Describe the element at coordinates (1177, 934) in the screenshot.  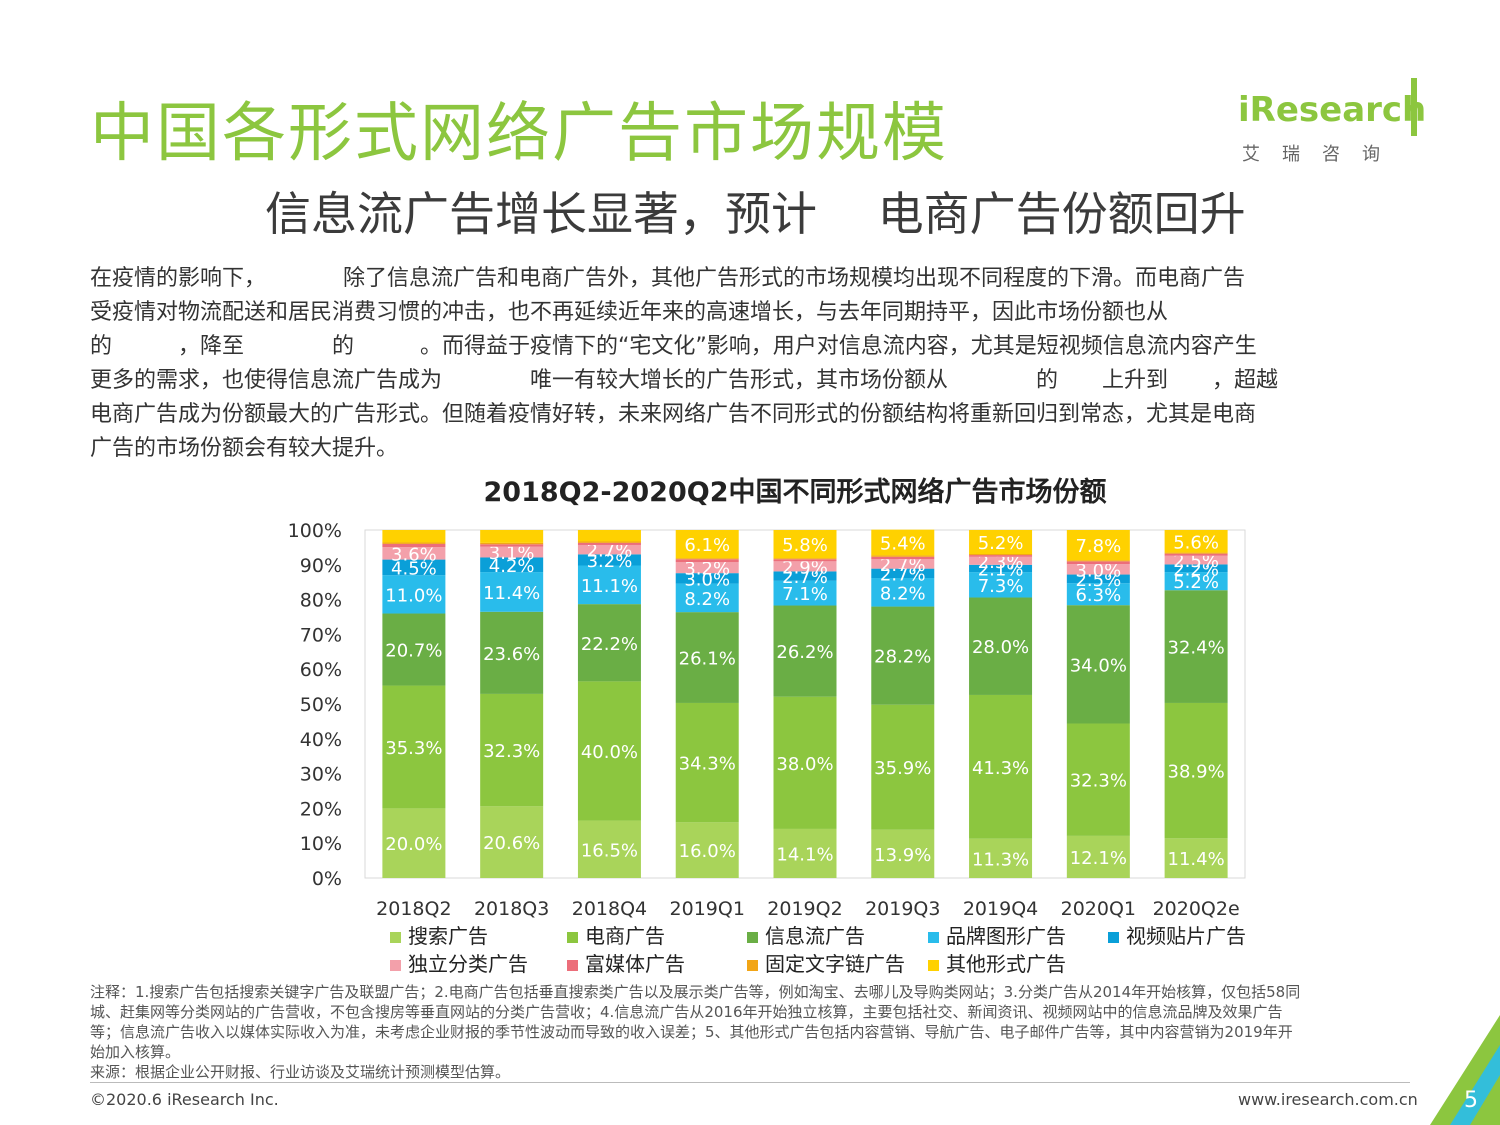
I see `legend-item: 视频贴片广告` at that location.